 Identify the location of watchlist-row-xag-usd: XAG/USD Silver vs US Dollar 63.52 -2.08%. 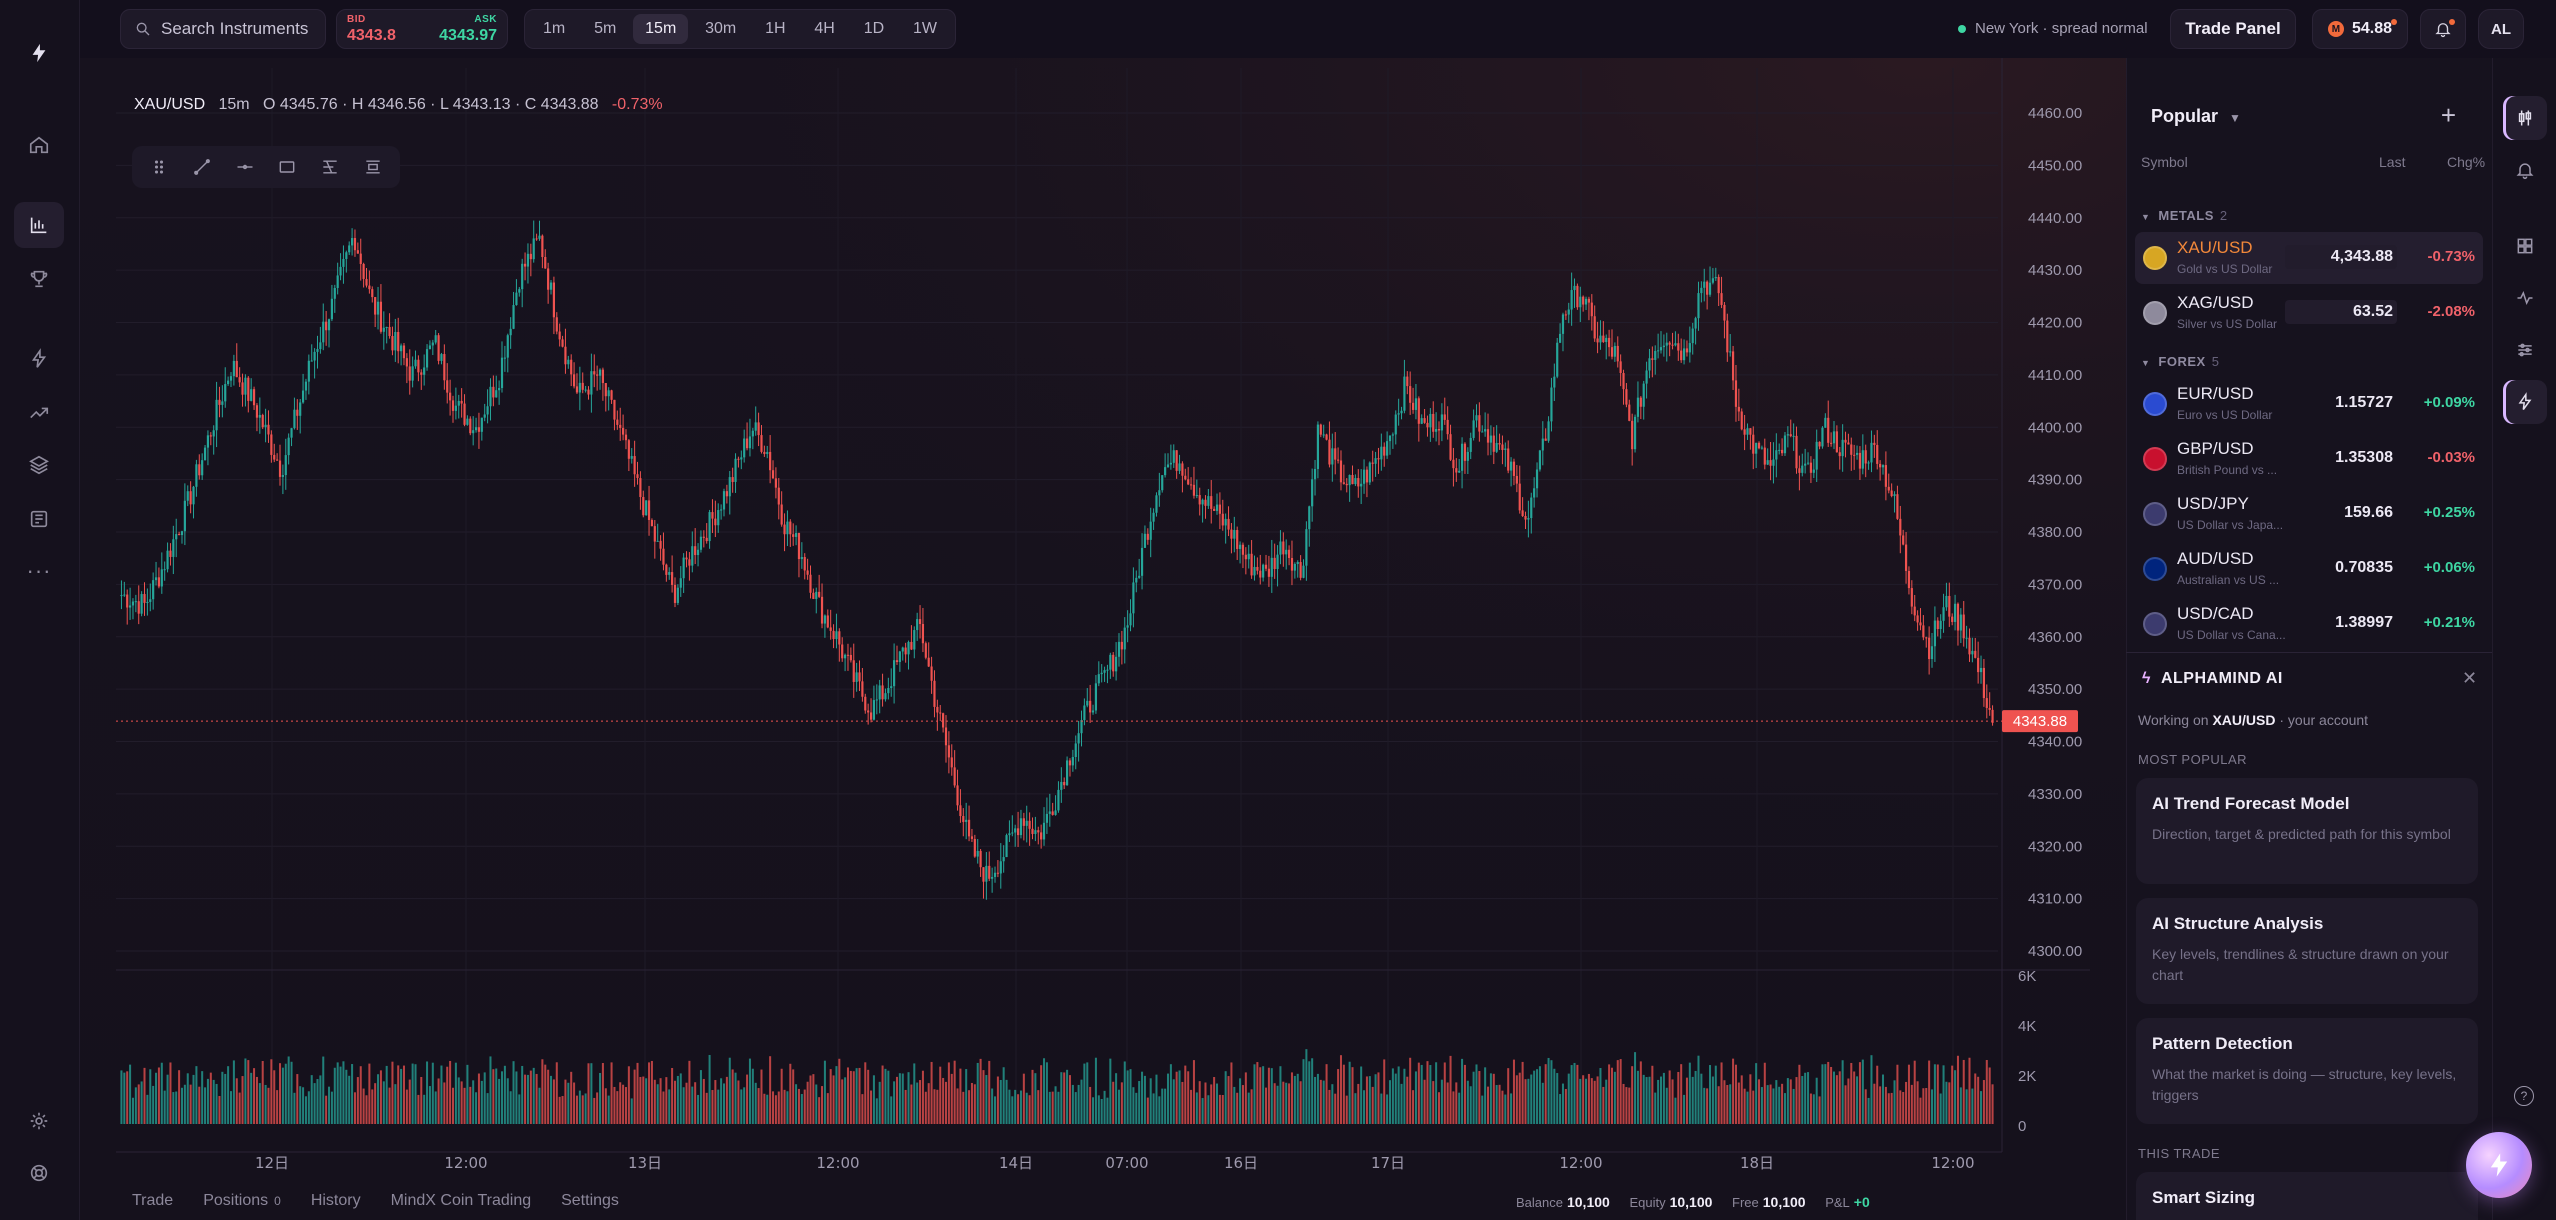
(2309, 313).